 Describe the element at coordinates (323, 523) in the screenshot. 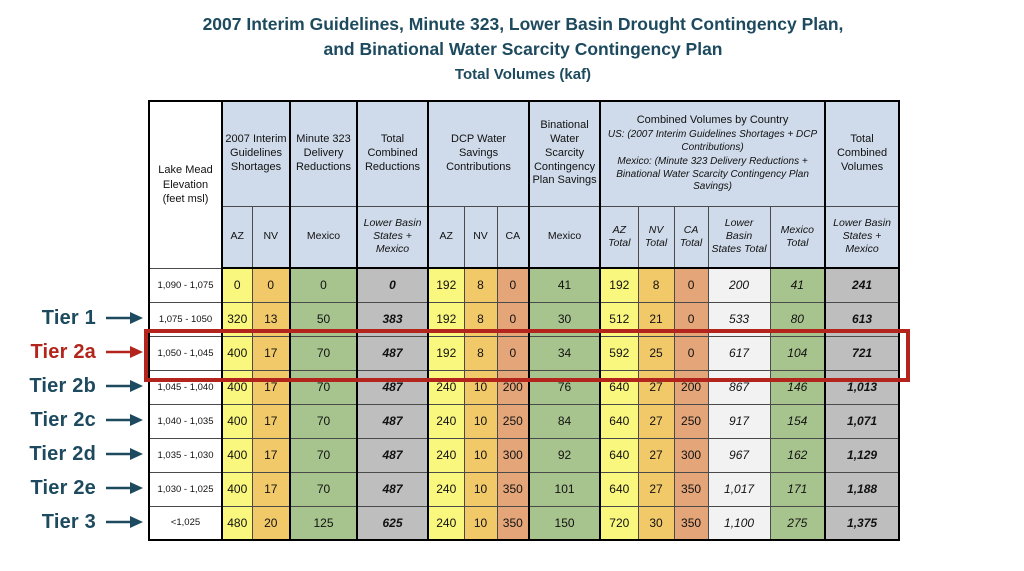

I see `value-cell: 125` at that location.